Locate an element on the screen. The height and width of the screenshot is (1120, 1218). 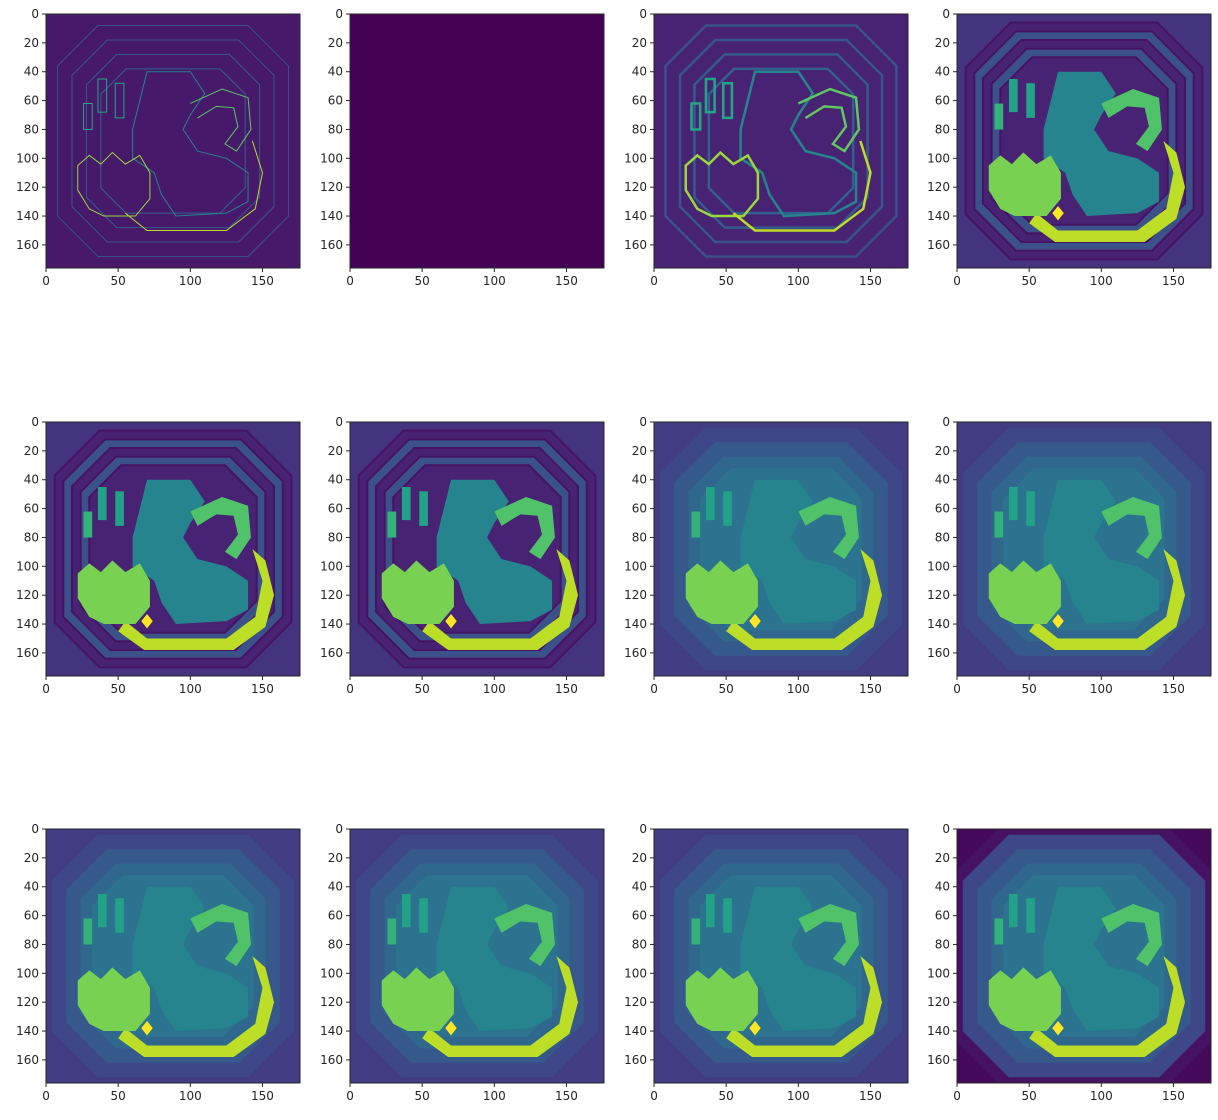
panel-1: 0 50 100 150 0 20 40 60 80 100 120 140 160 is located at coordinates (158, 147).